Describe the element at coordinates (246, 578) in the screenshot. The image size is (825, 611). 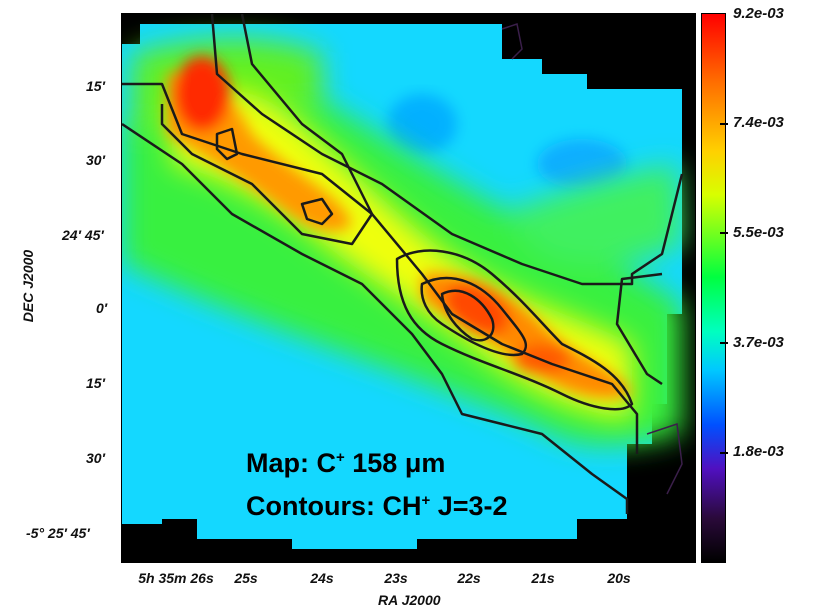
I see `x-tick-label: 25s` at that location.